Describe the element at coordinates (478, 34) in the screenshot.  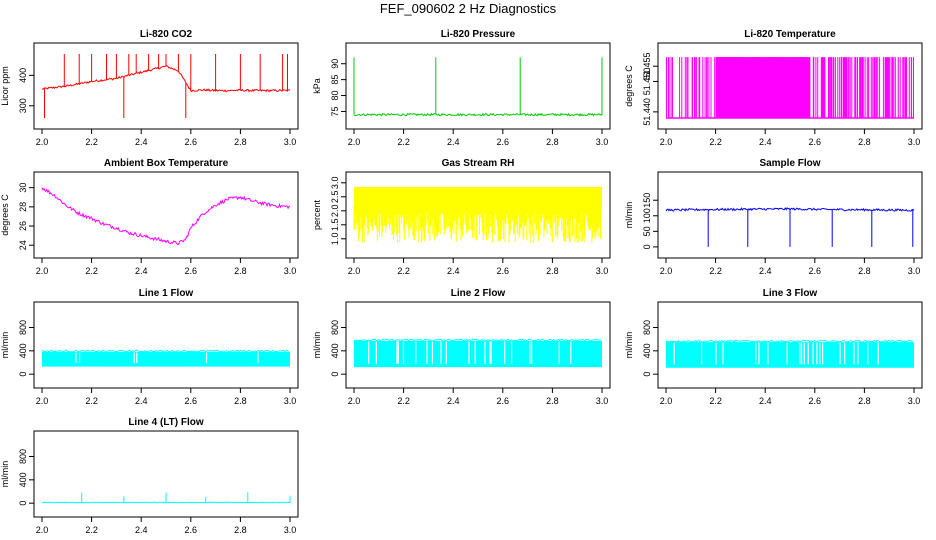
I see `chart-title: Li-820 Pressure` at that location.